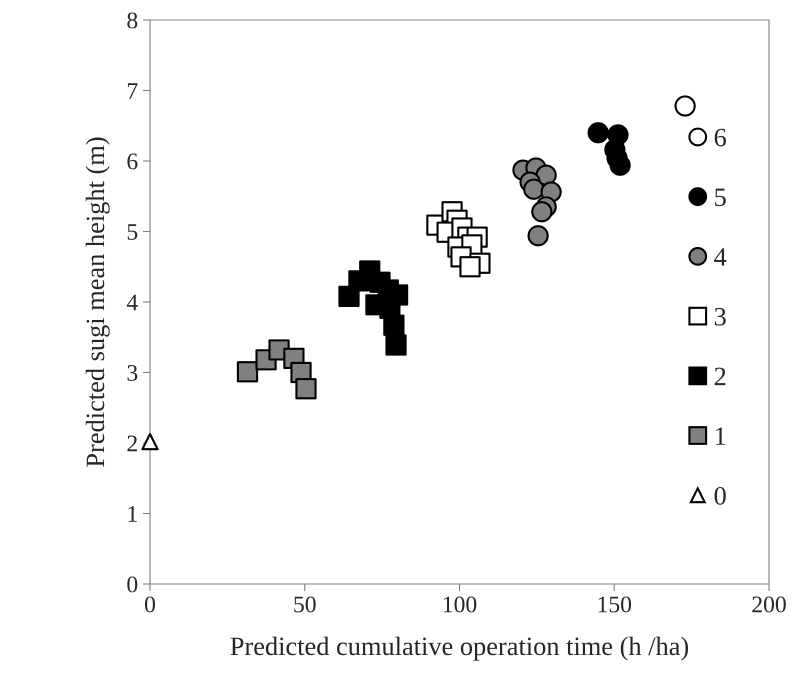 The height and width of the screenshot is (688, 795). What do you see at coordinates (720, 317) in the screenshot?
I see `legend-label: 3` at bounding box center [720, 317].